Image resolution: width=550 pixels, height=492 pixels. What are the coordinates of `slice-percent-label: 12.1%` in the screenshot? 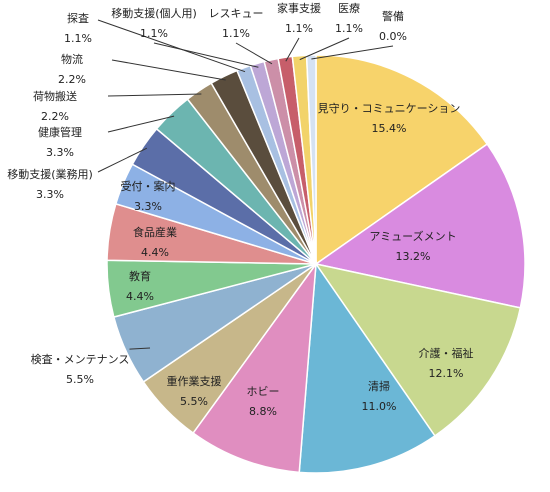 It's located at (446, 373).